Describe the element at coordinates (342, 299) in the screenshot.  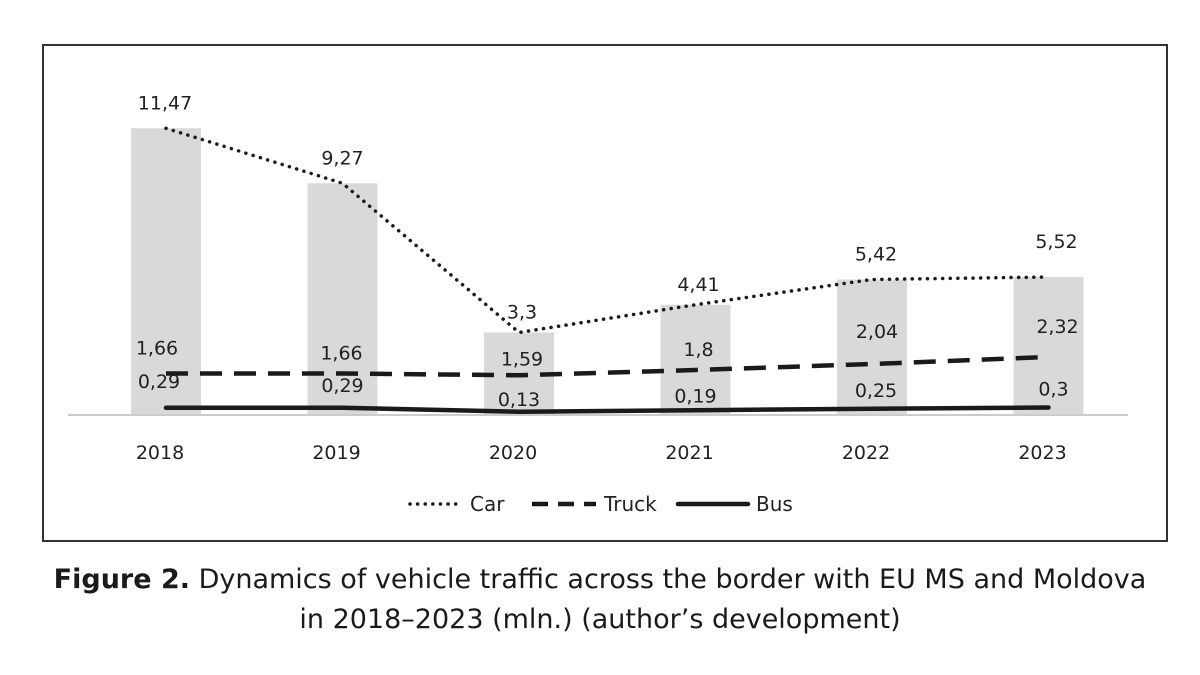
I see `bar-2019` at that location.